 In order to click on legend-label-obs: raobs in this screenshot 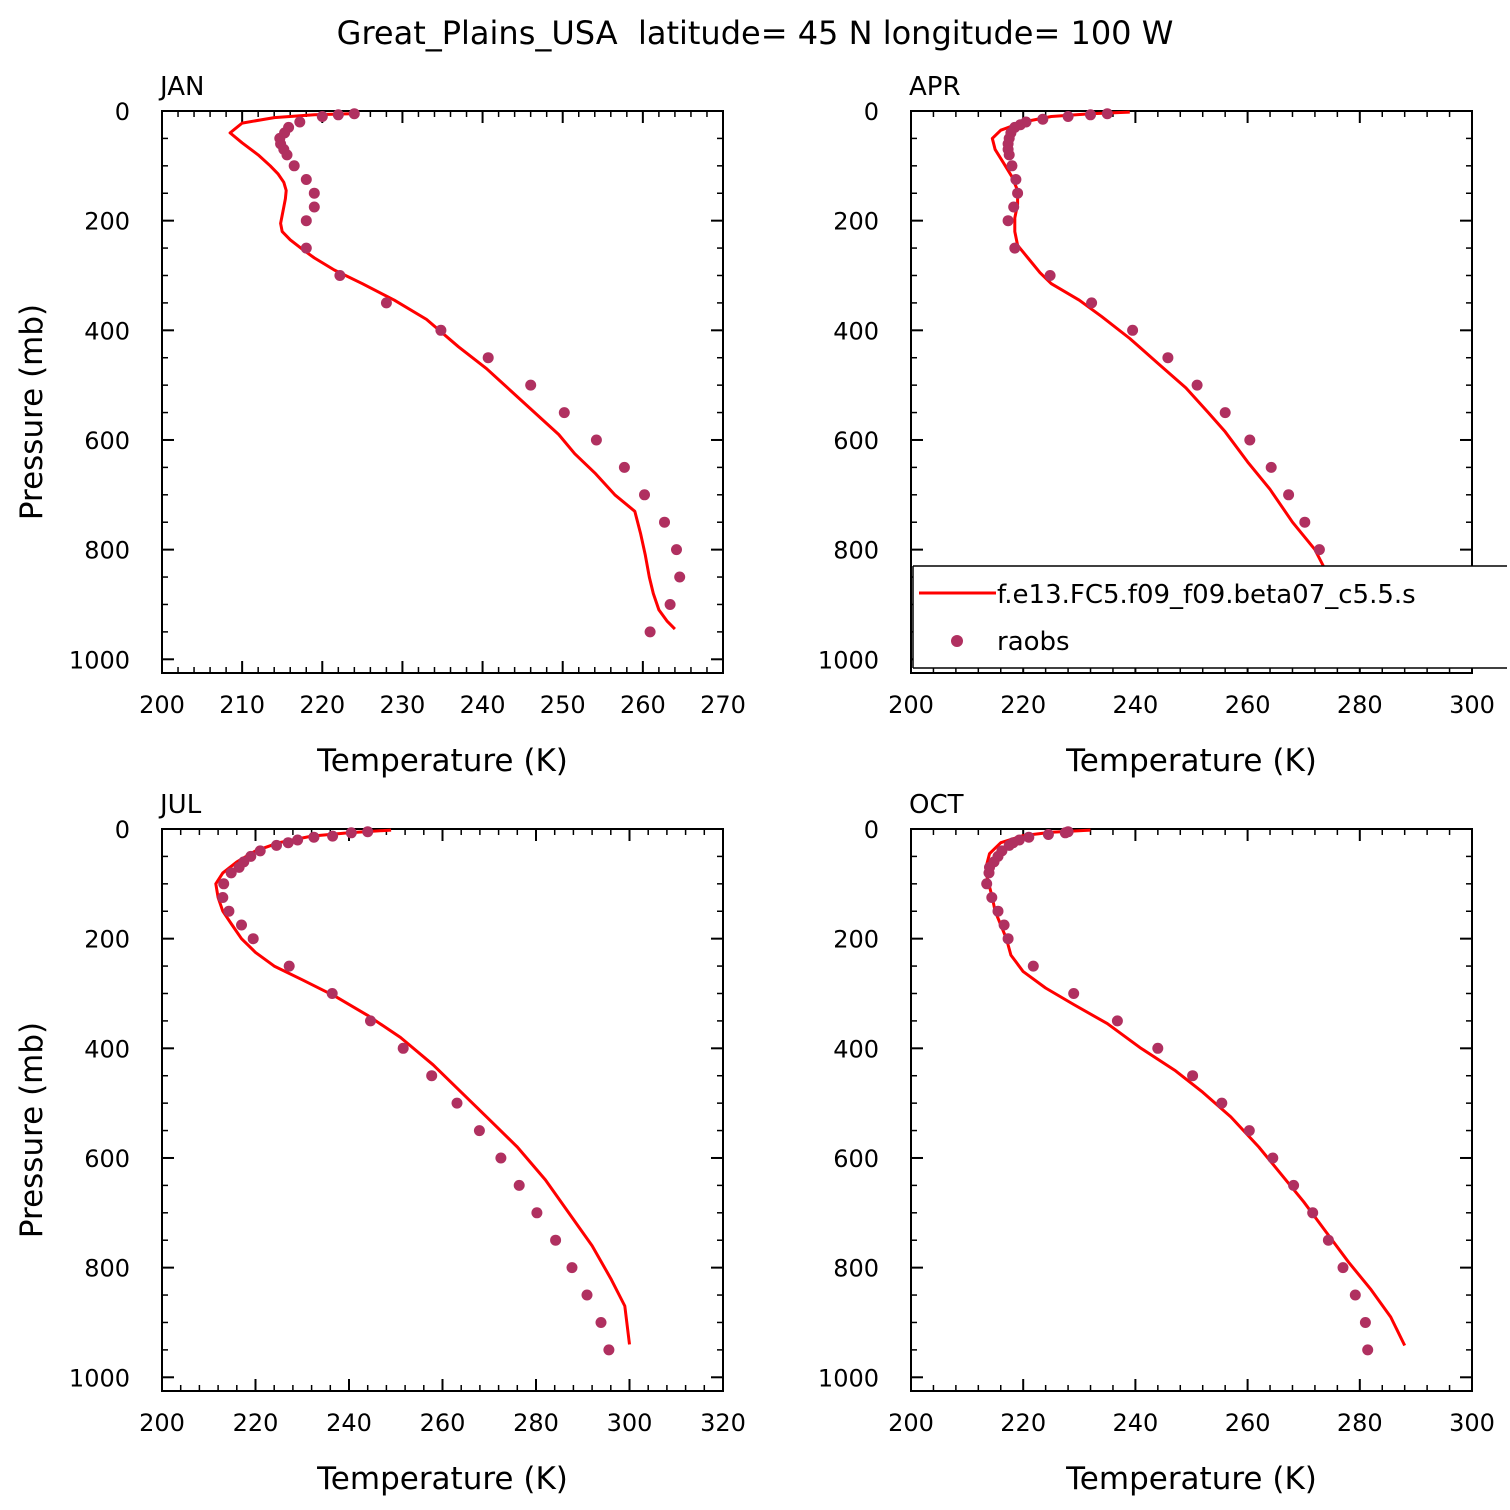, I will do `click(1033, 642)`.